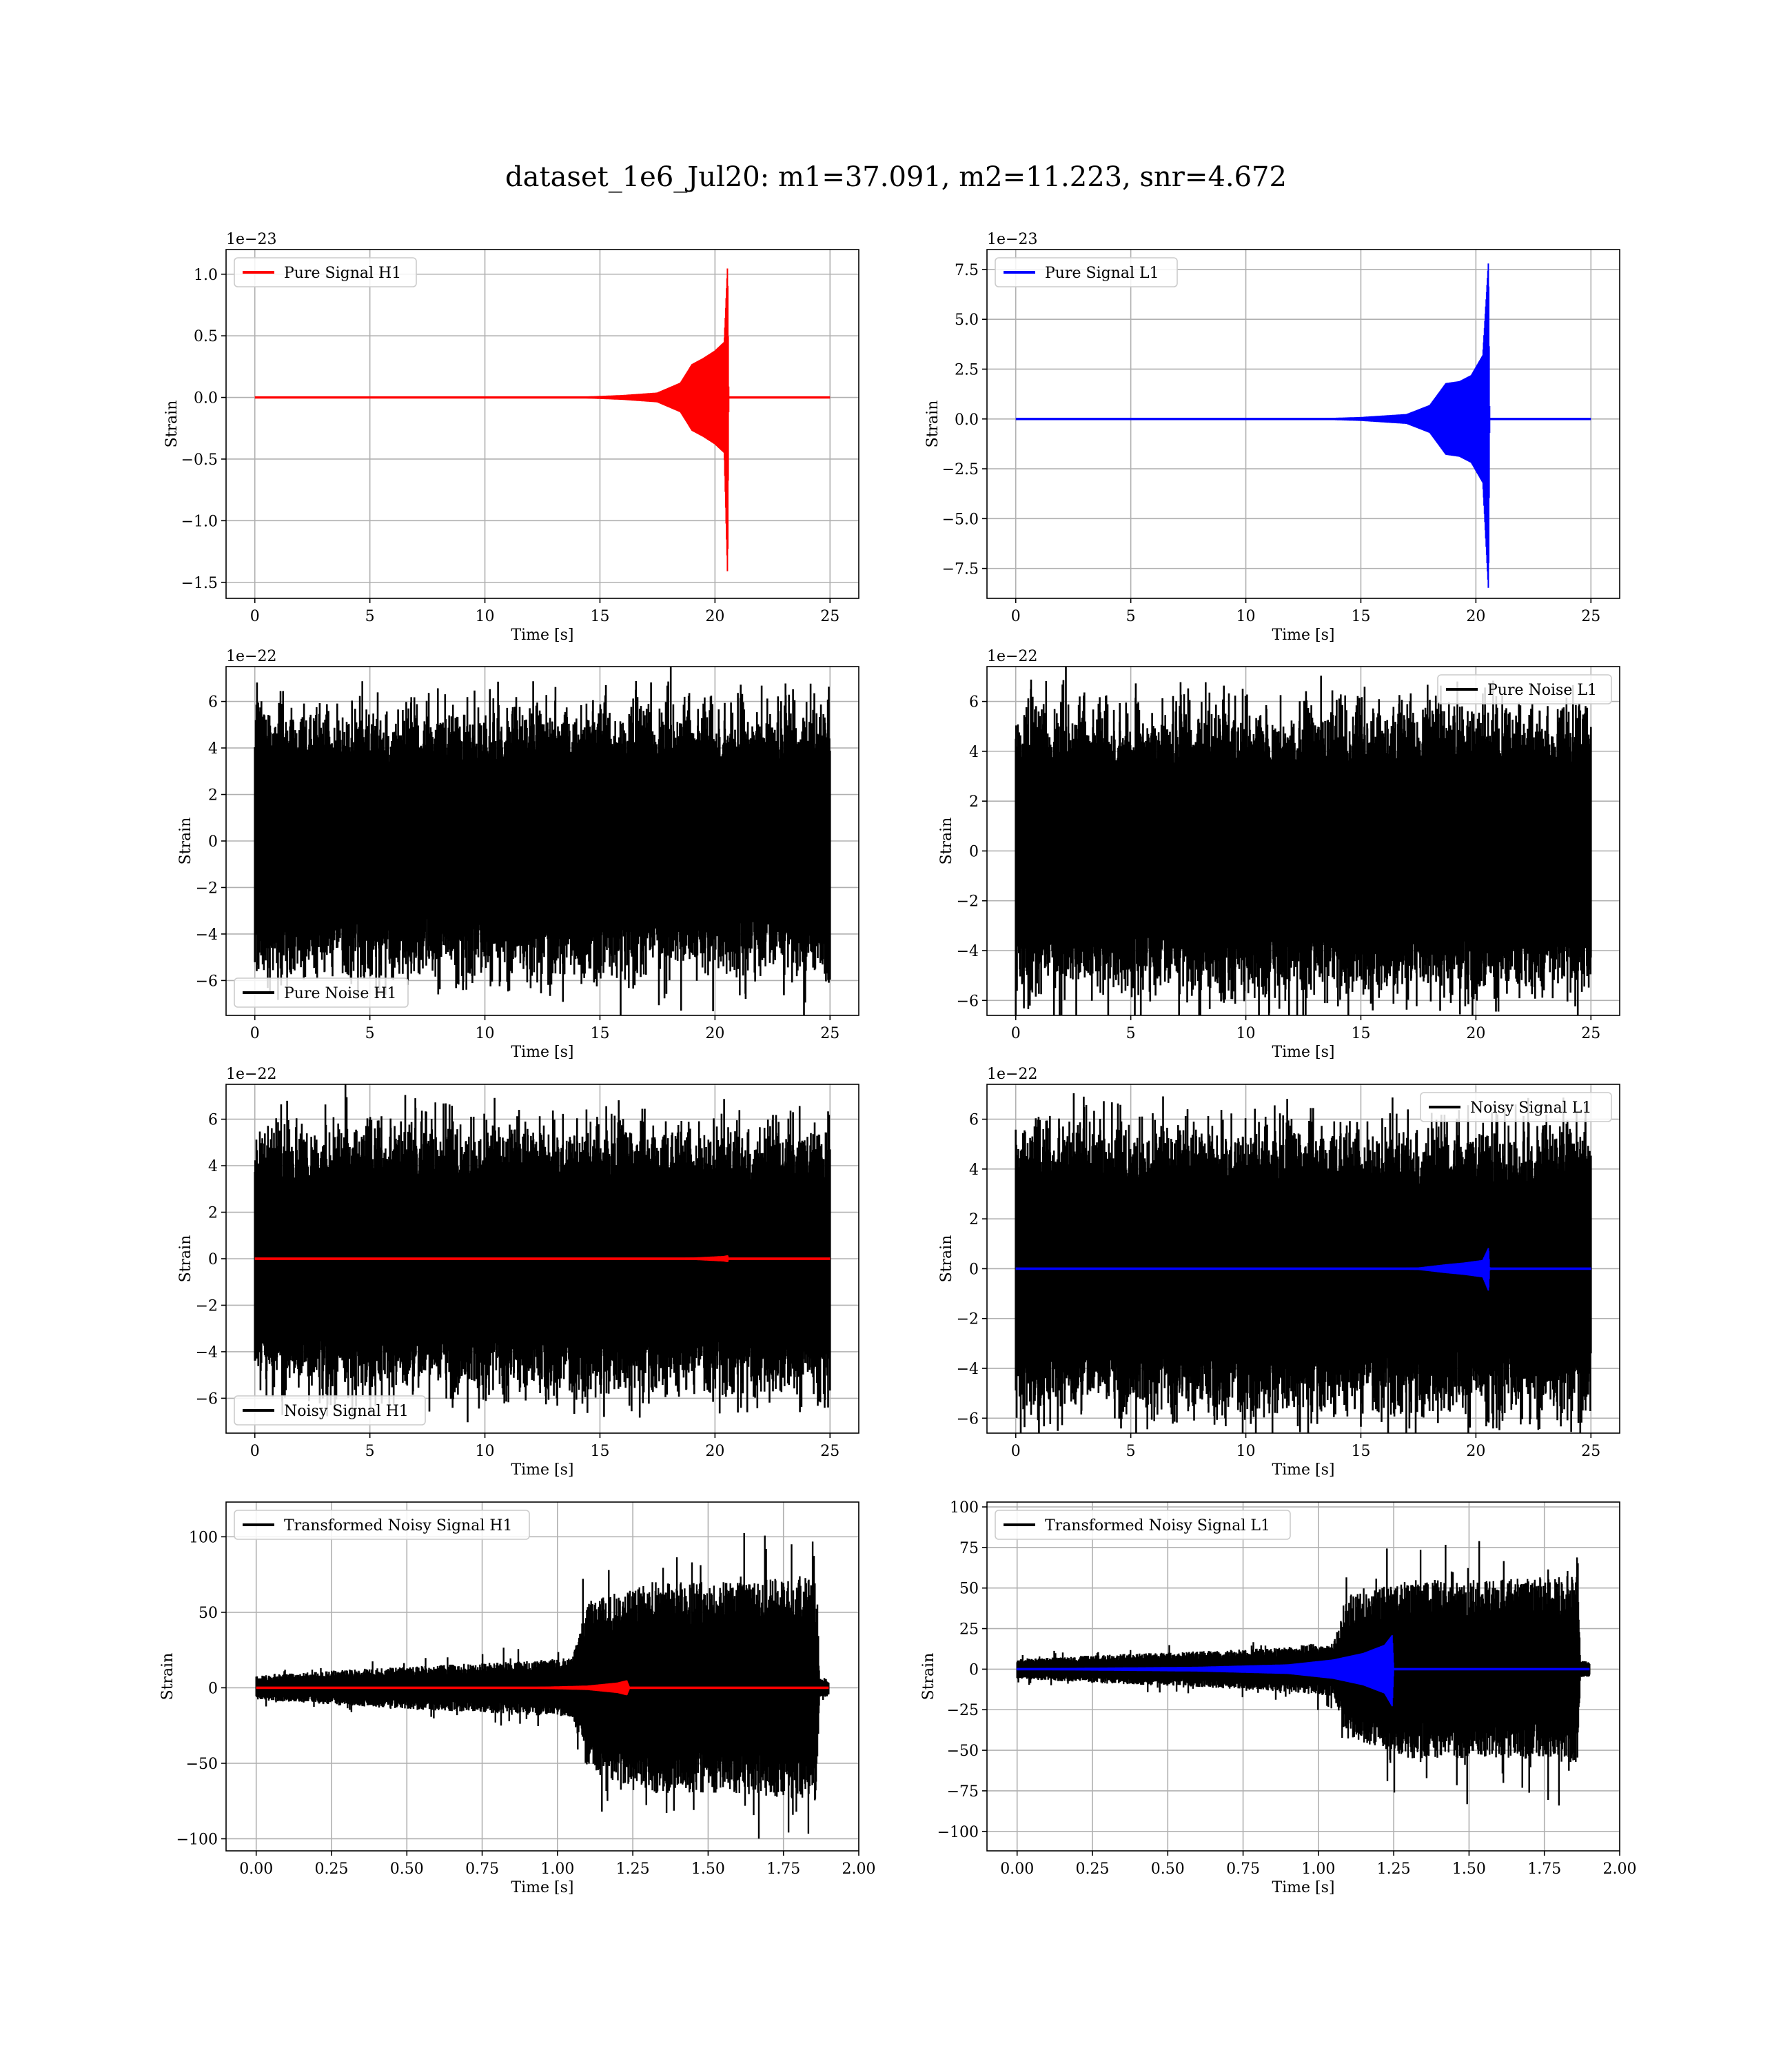 Image resolution: width=1792 pixels, height=2068 pixels. I want to click on legend: Transformed Noisy Signal L1, so click(1143, 1525).